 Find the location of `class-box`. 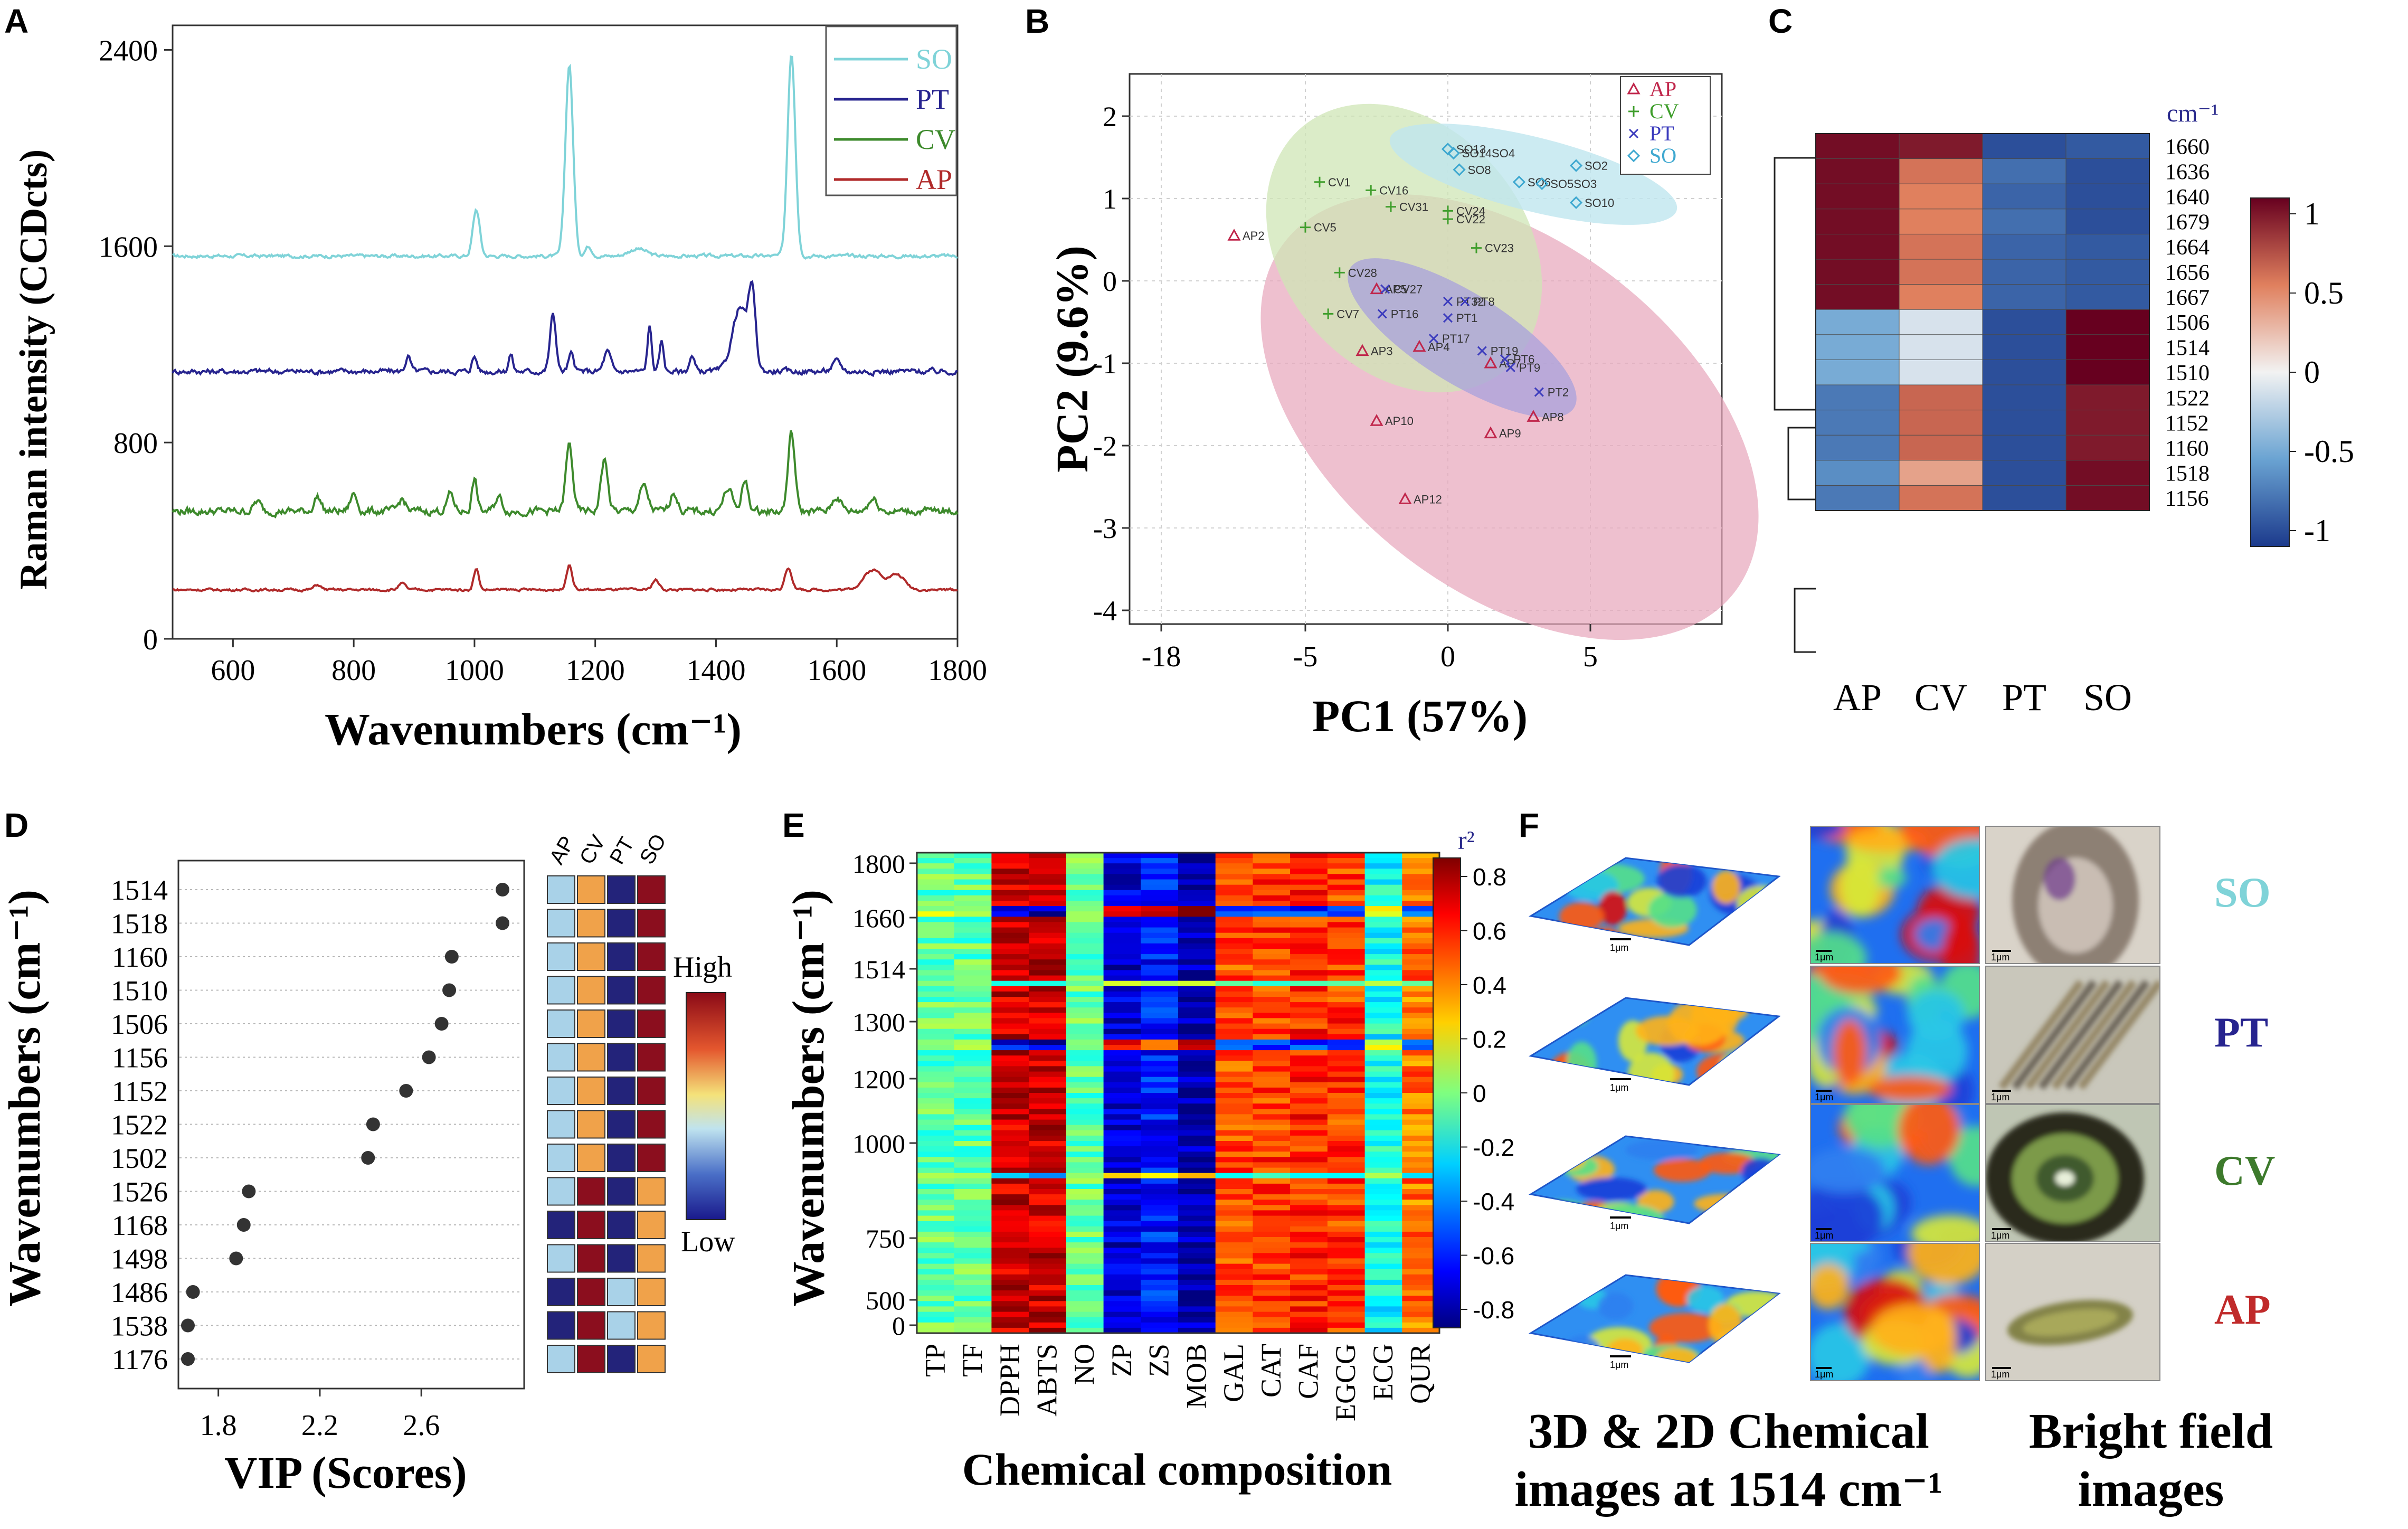

class-box is located at coordinates (622, 1258).